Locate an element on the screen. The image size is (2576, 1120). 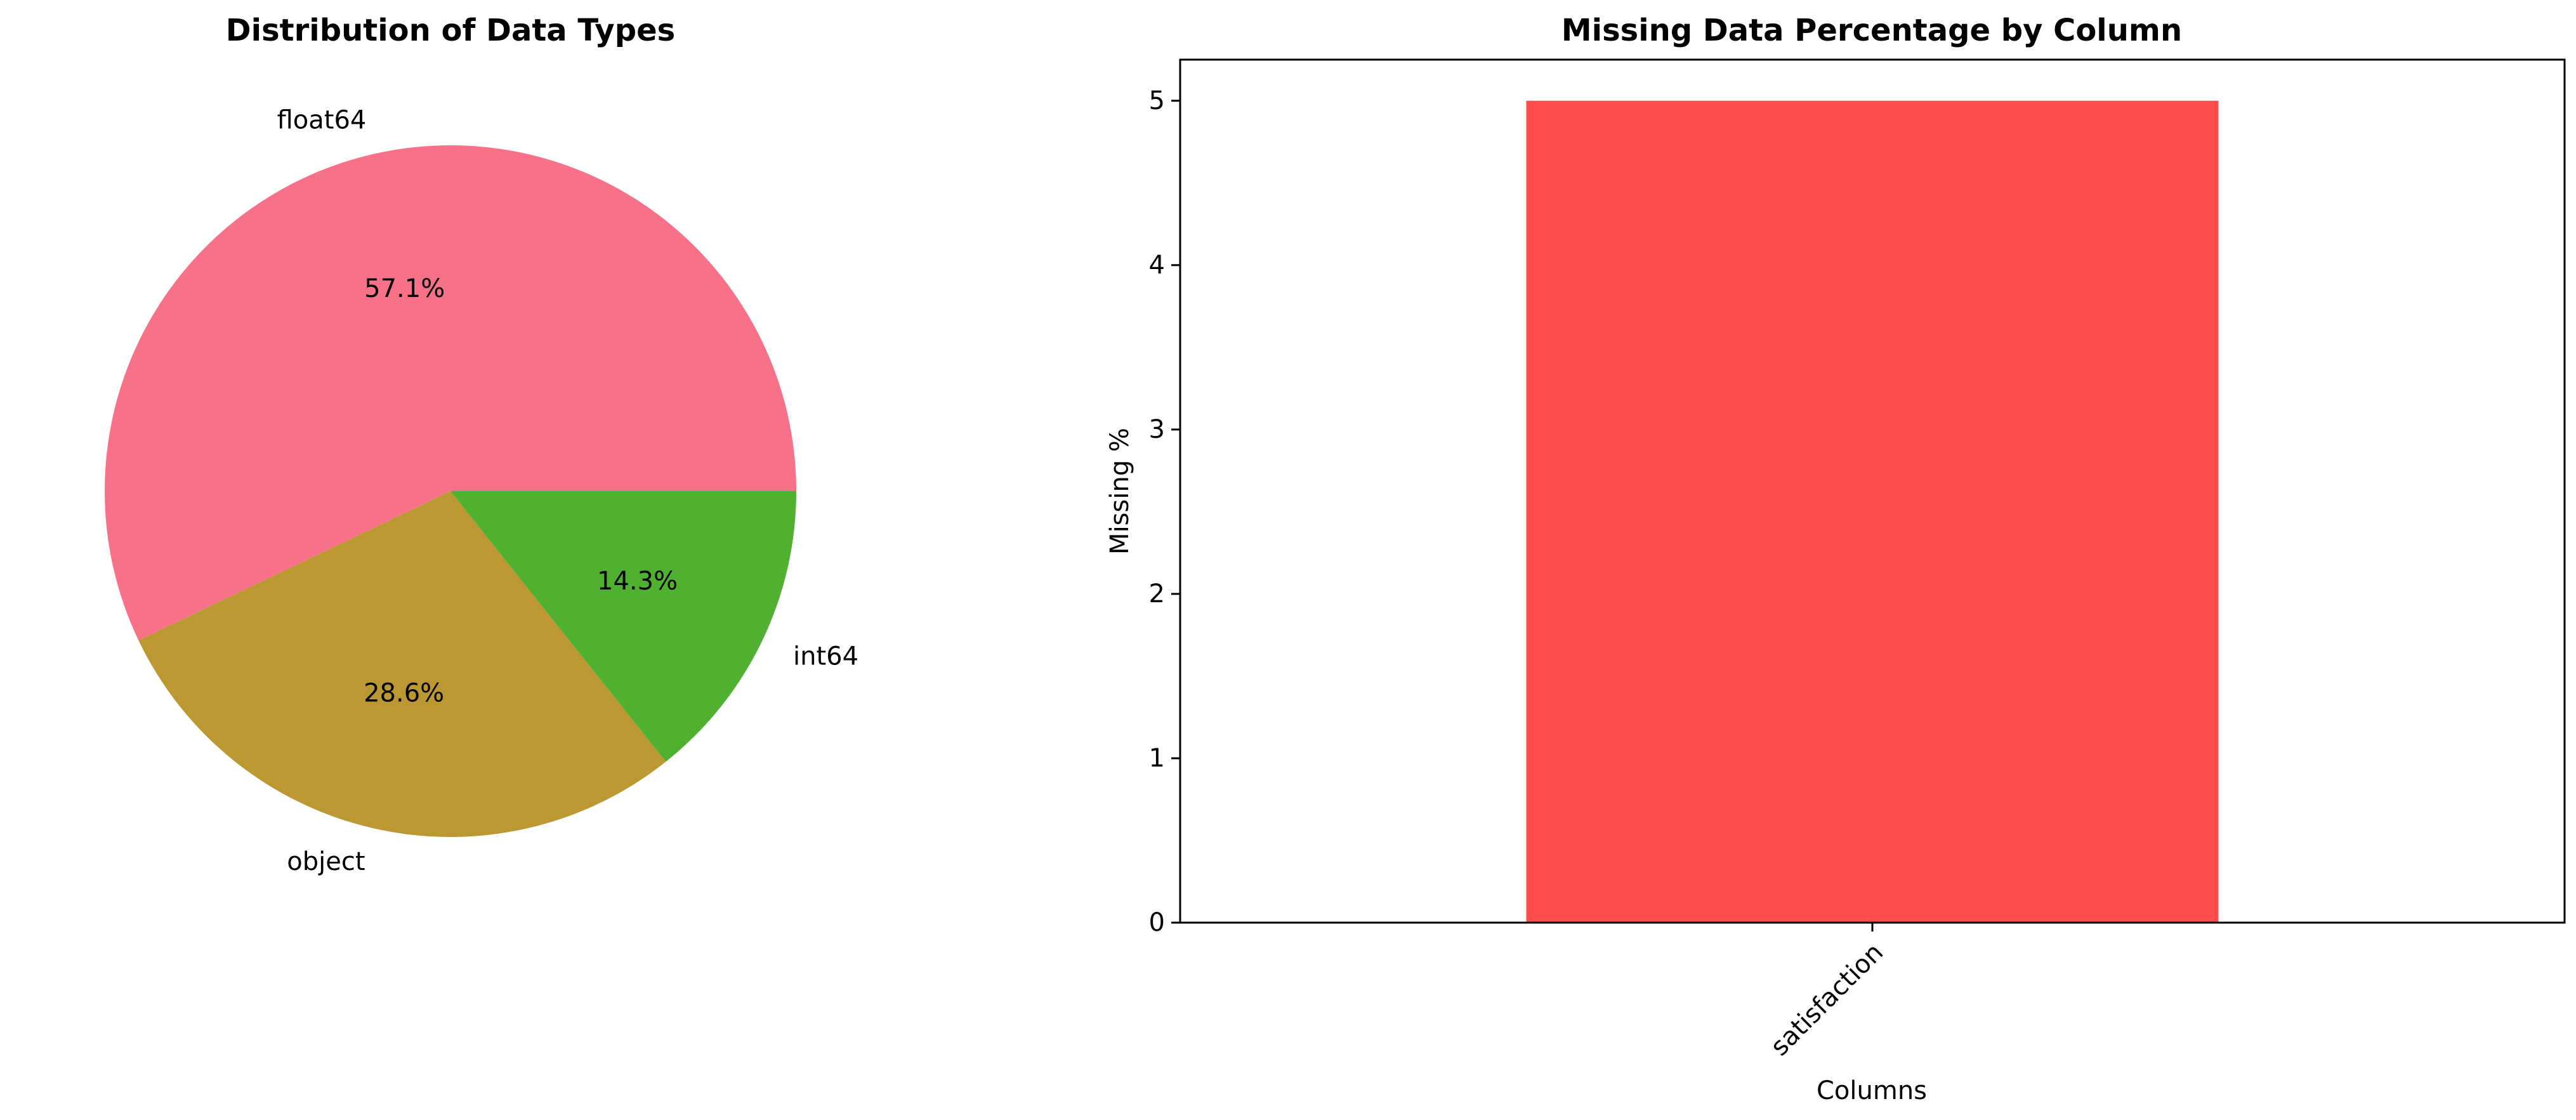
y-tick-label: 0 is located at coordinates (1157, 922).